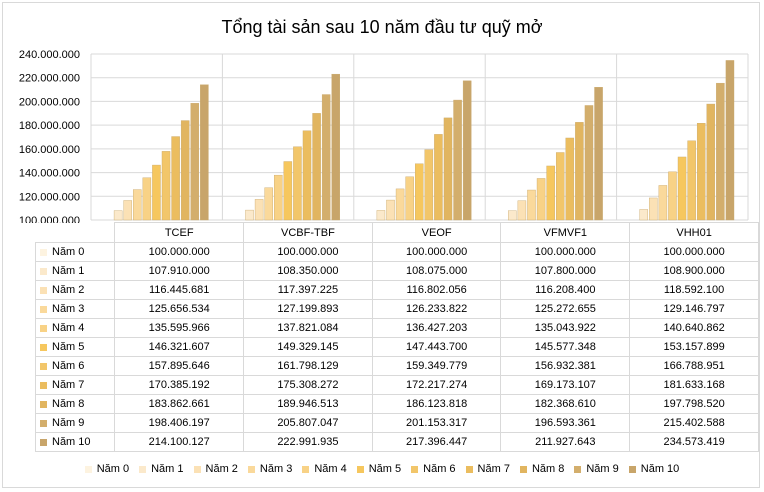  I want to click on data-label: 107.910.000, so click(179, 271).